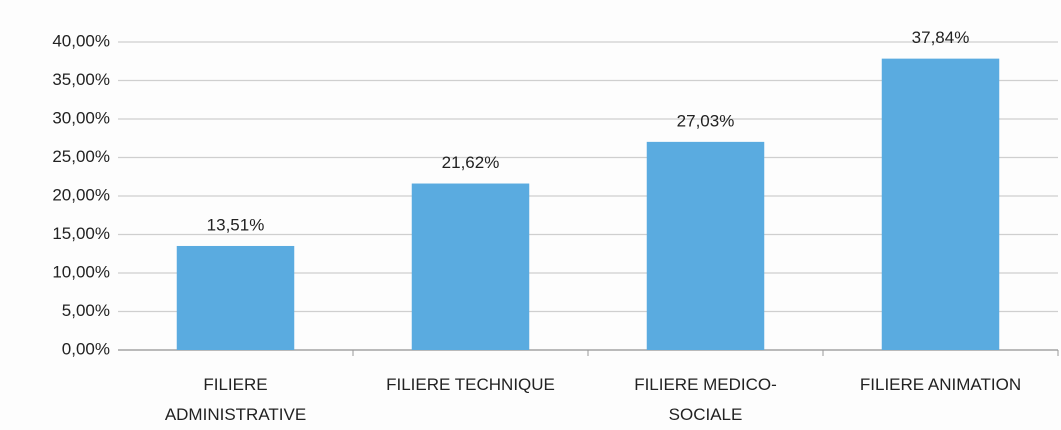  Describe the element at coordinates (235, 399) in the screenshot. I see `x-tick-label: FILIERE ADMINISTRATIVE` at that location.